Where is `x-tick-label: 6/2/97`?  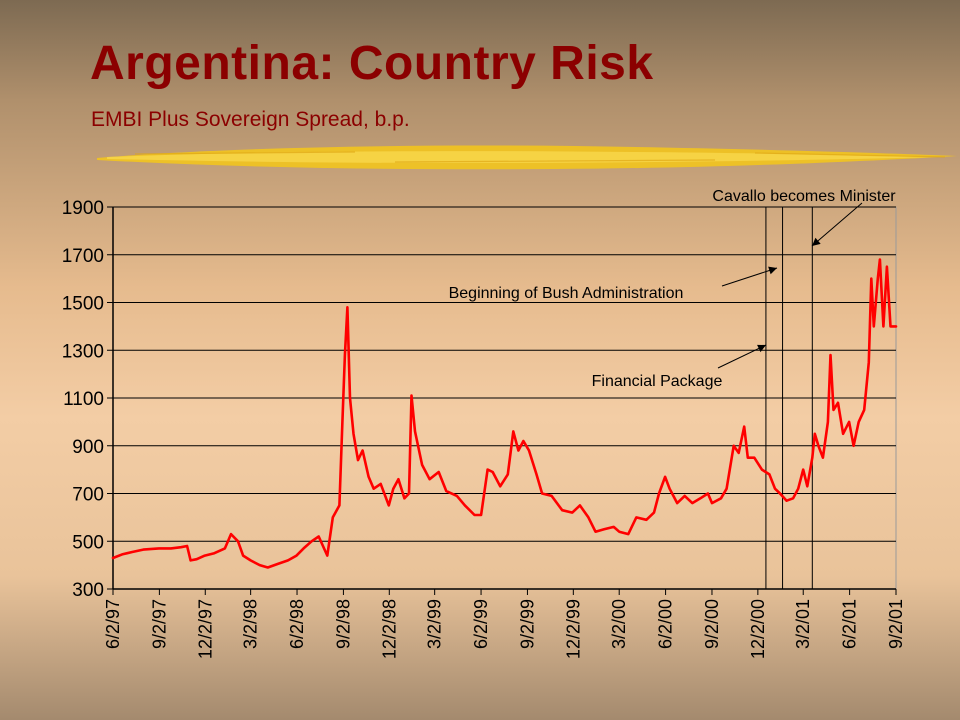
x-tick-label: 6/2/97 is located at coordinates (113, 624).